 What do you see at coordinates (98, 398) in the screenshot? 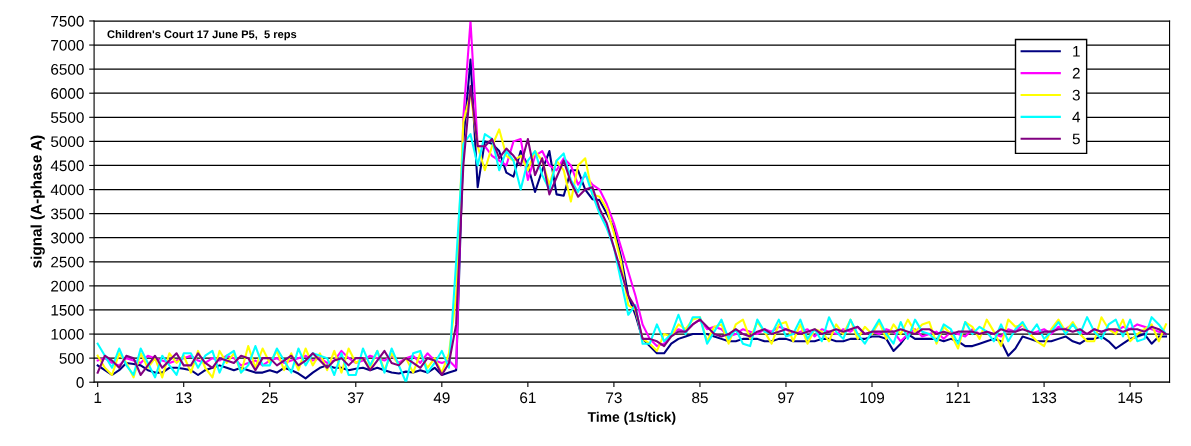
I see `x-tick-label: 1` at bounding box center [98, 398].